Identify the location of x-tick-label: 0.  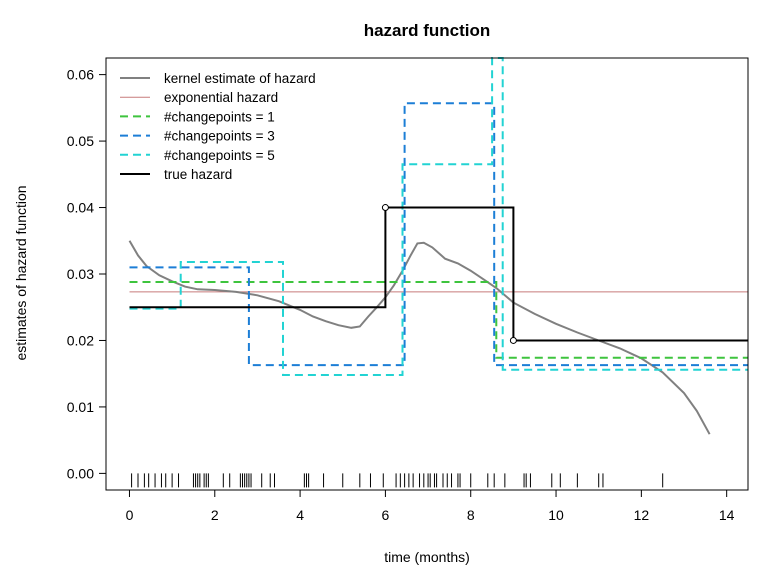
(130, 515).